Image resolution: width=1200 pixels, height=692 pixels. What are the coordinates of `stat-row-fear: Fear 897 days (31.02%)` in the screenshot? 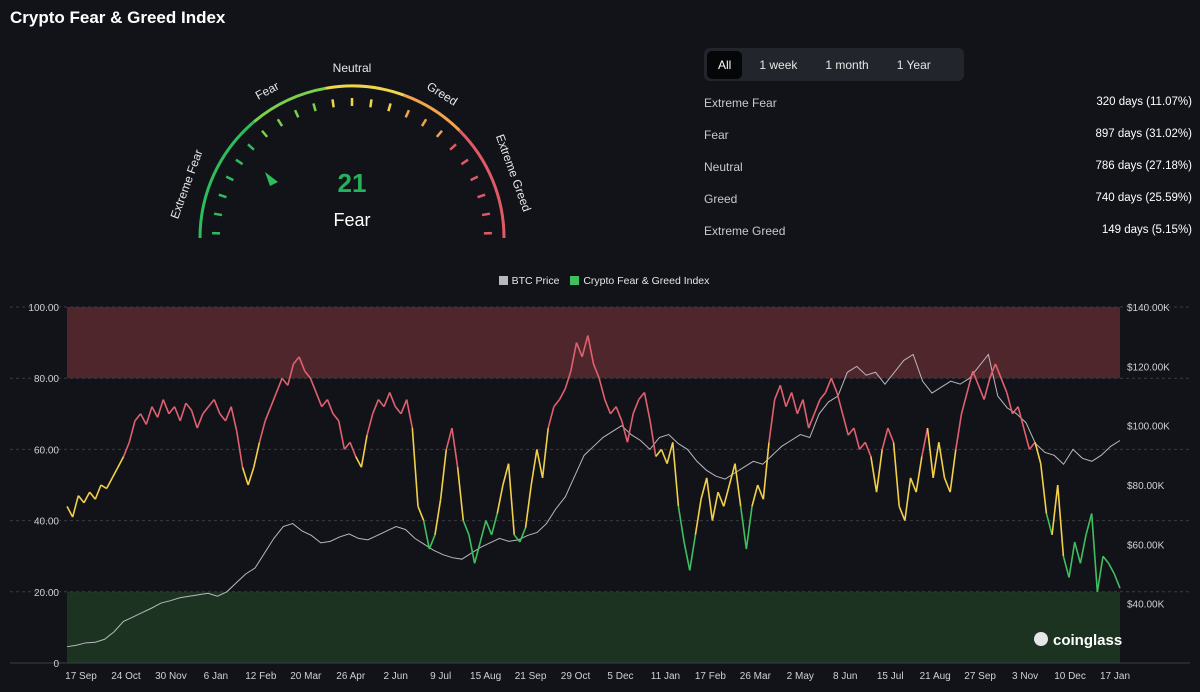 It's located at (948, 144).